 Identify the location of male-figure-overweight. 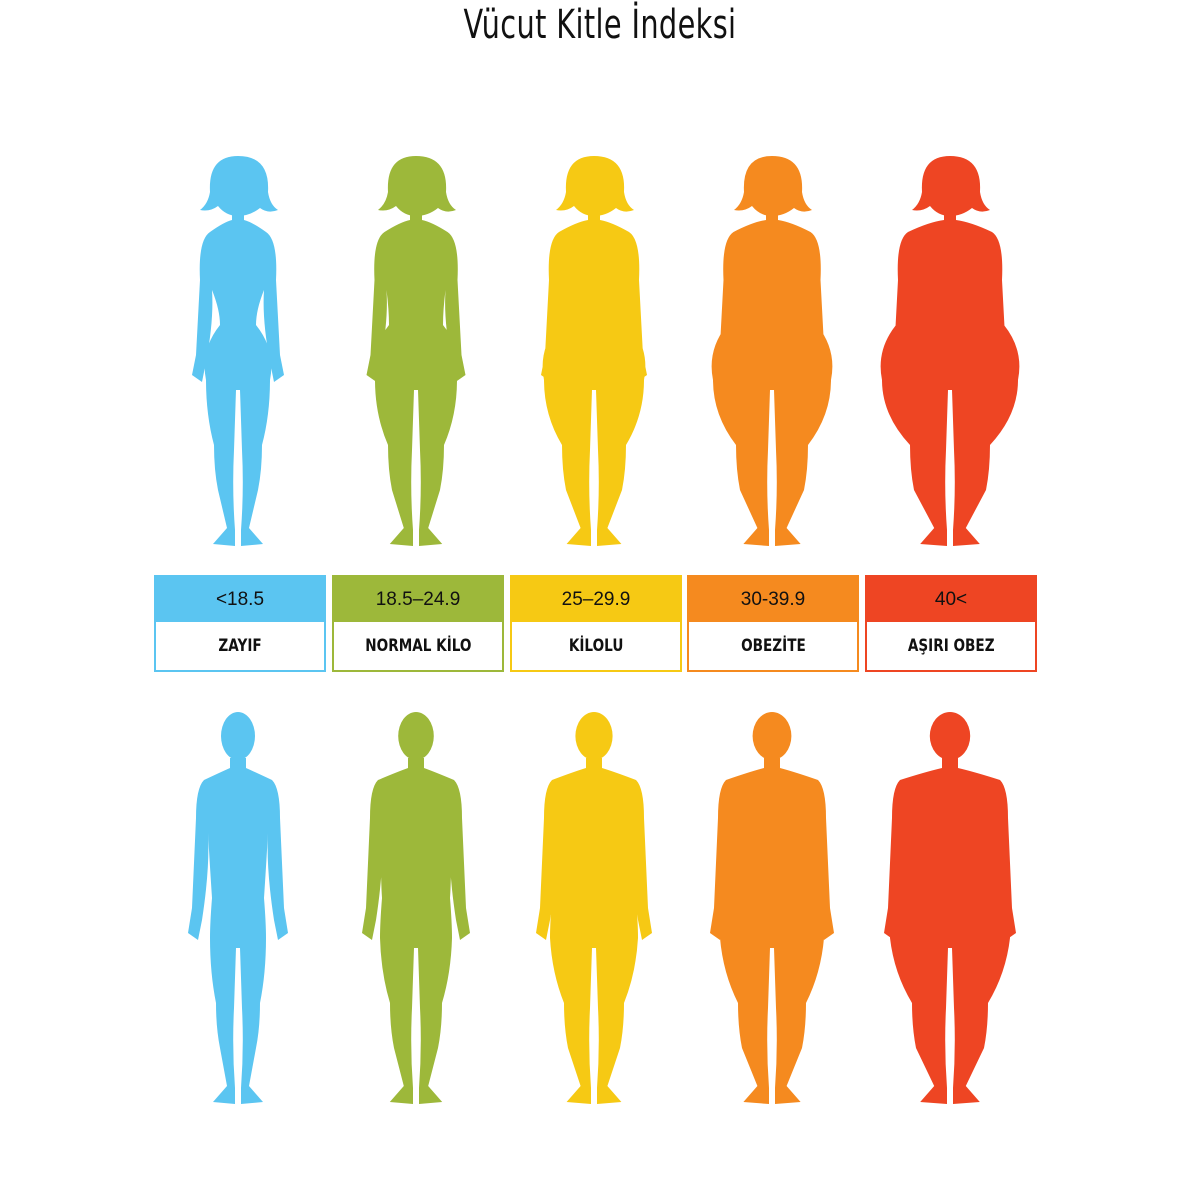
(594, 913).